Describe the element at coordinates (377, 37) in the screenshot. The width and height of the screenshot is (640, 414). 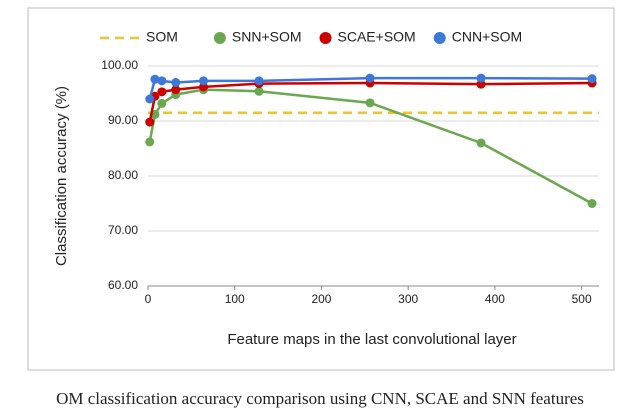
I see `legend-label: SCAE+SOM` at that location.